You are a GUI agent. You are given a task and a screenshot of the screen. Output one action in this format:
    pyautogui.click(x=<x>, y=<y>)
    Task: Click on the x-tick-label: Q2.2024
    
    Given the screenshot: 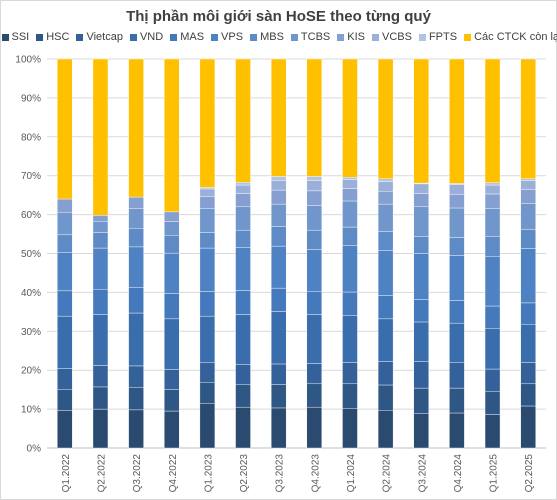 What is the action you would take?
    pyautogui.click(x=387, y=473)
    